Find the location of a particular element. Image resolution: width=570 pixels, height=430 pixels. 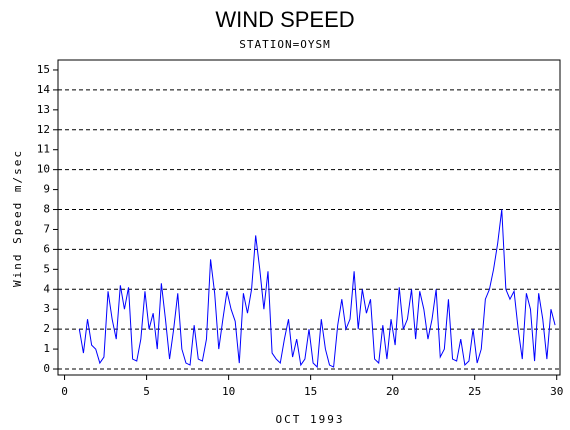

x-tick-label: 20 is located at coordinates (392, 391).